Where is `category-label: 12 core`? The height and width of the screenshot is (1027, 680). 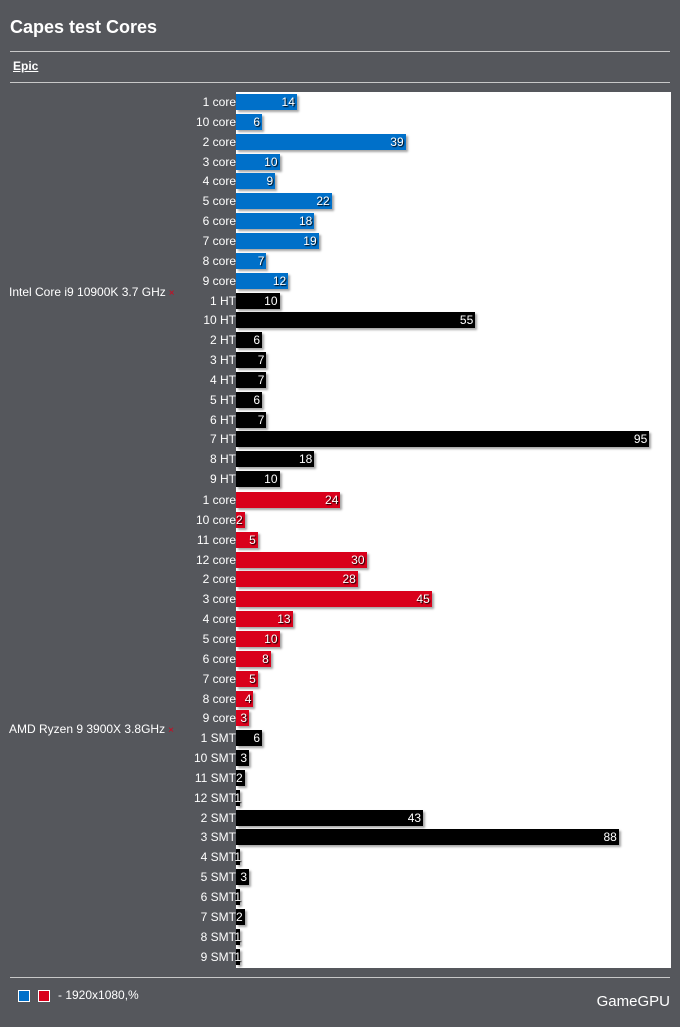
category-label: 12 core is located at coordinates (215, 559).